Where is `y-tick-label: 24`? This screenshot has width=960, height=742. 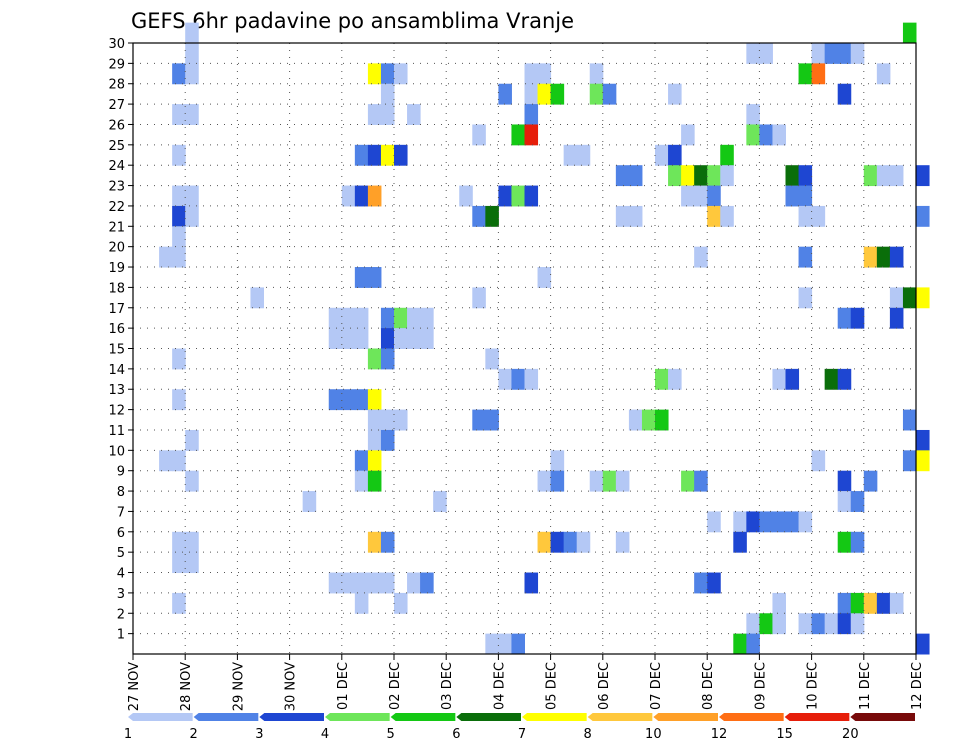
y-tick-label: 24 is located at coordinates (116, 166).